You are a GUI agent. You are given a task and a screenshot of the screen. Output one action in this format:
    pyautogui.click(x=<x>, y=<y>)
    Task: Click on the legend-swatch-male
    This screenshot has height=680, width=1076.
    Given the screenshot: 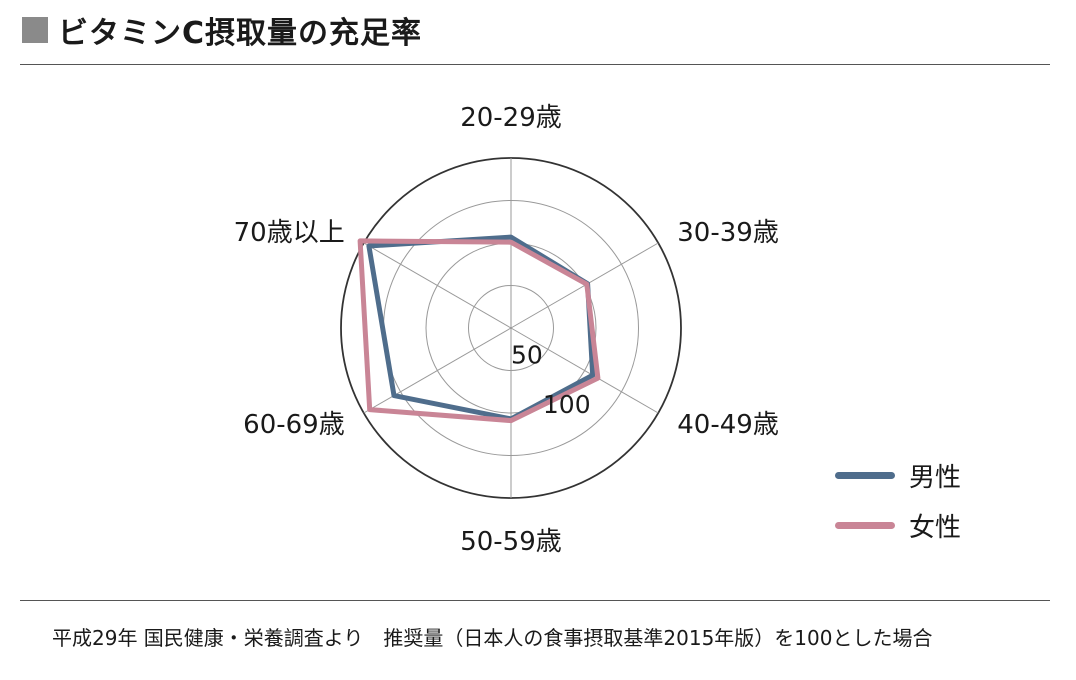 What is the action you would take?
    pyautogui.click(x=865, y=475)
    